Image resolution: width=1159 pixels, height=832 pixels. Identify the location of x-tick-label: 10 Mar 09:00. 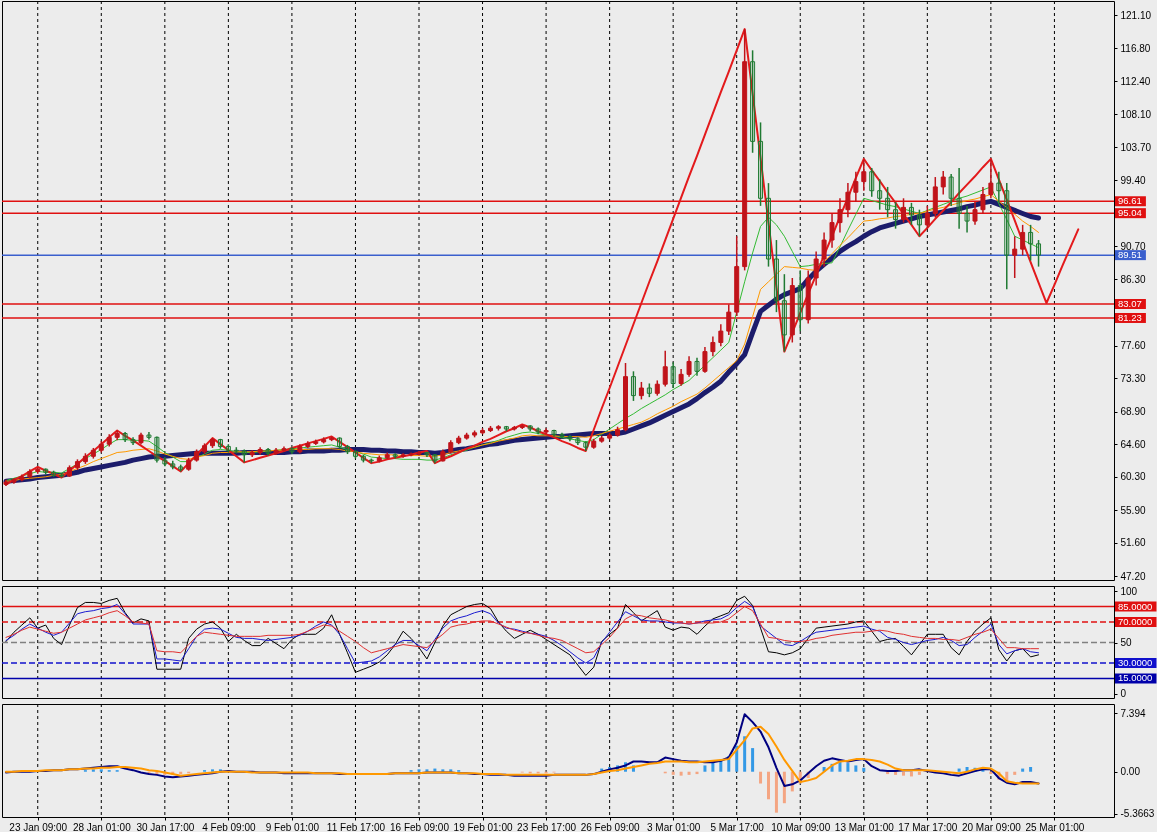
(801, 826).